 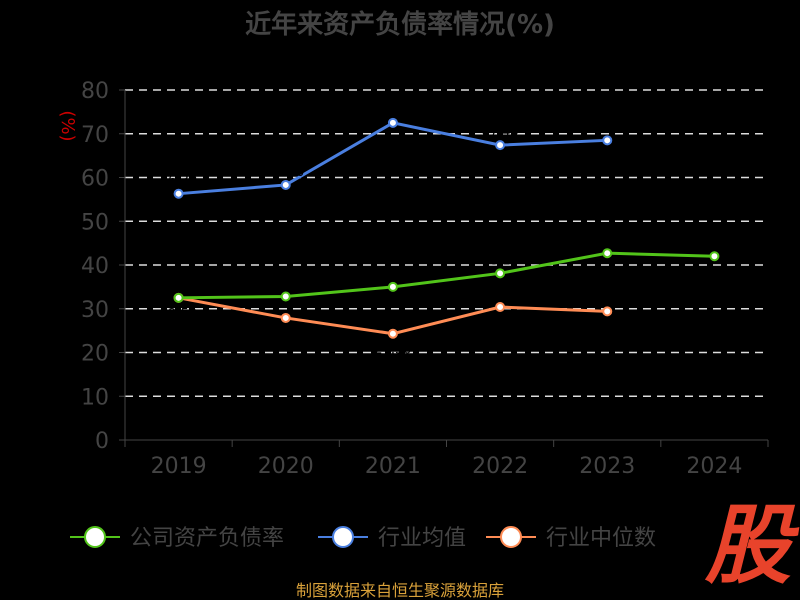 I want to click on legend-item-2: 行业中位数, so click(x=571, y=538).